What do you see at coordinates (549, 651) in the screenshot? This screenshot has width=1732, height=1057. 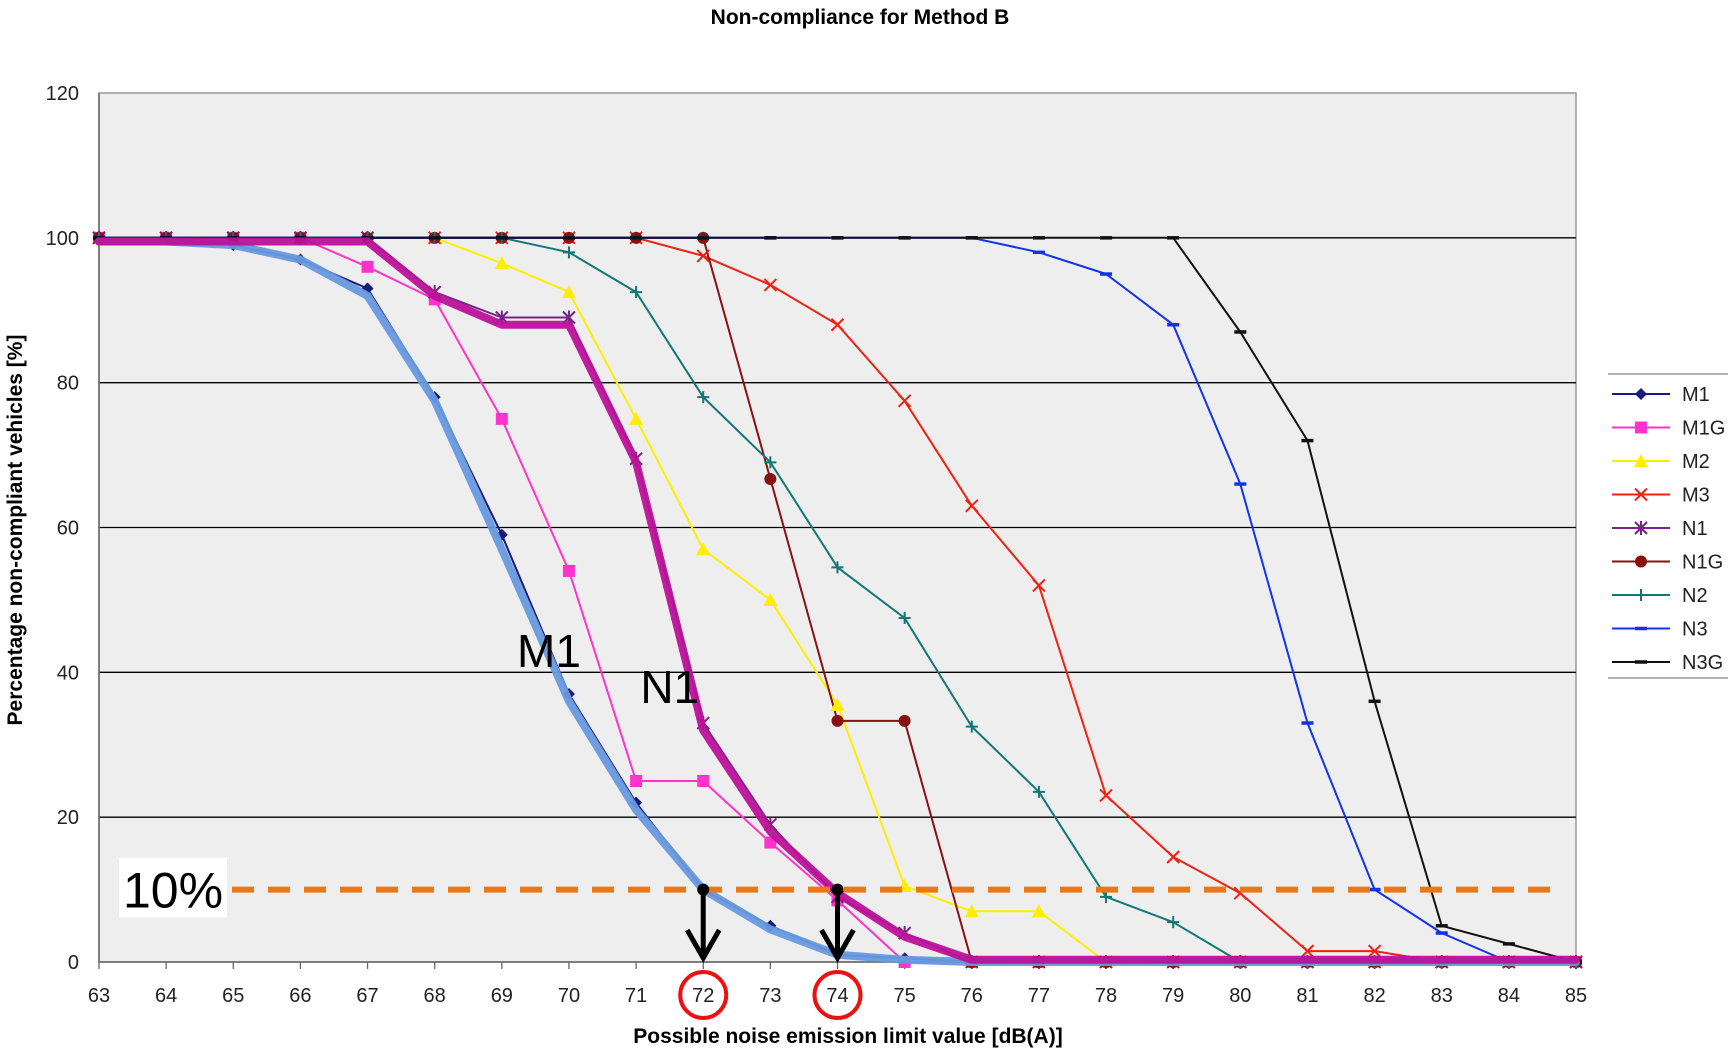 I see `highlight-label-m1: M1` at bounding box center [549, 651].